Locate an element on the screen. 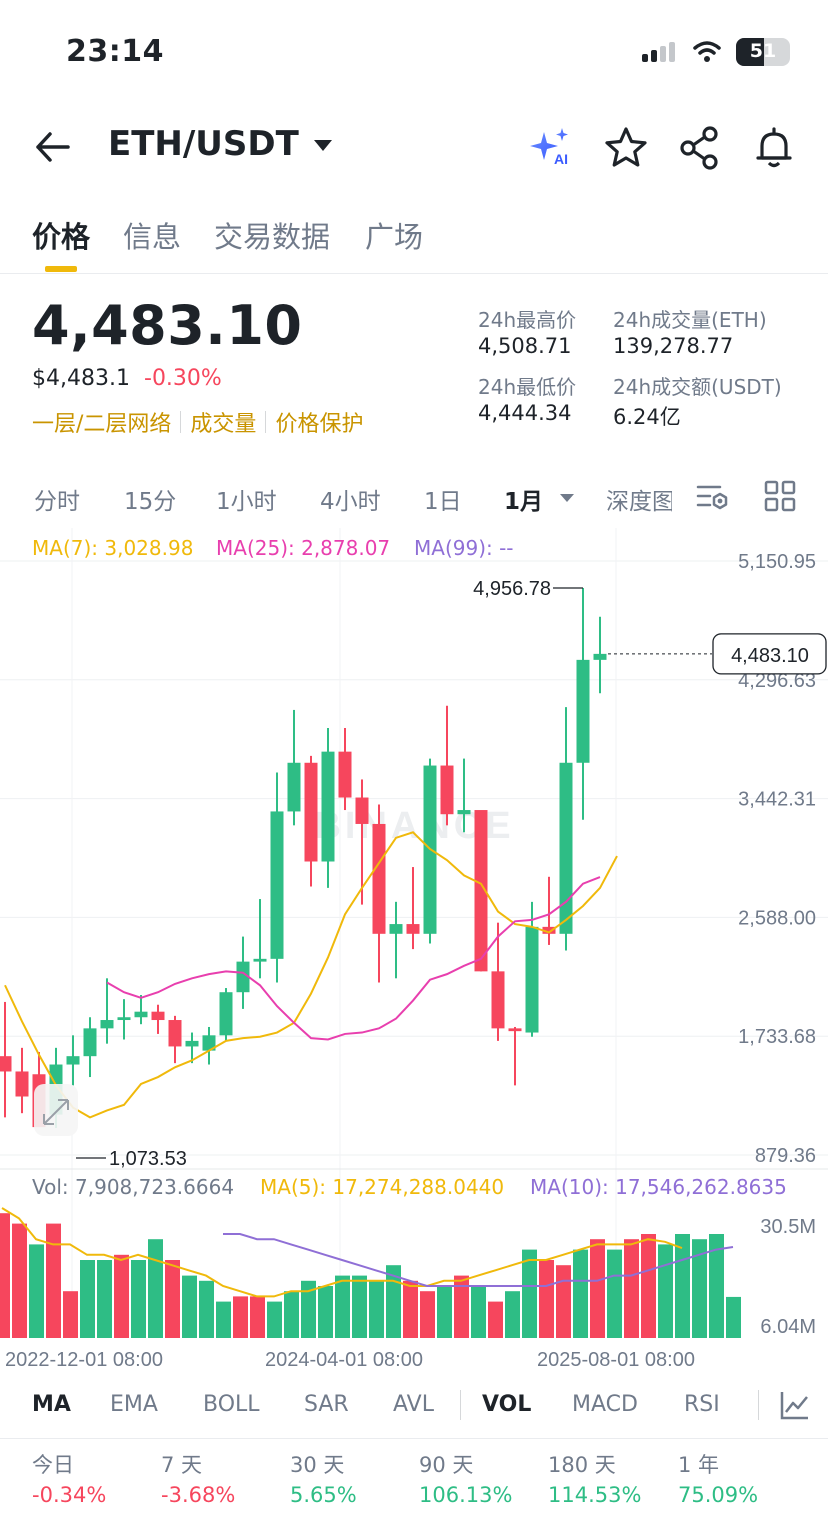 The width and height of the screenshot is (828, 1523). favorite-star-icon is located at coordinates (626, 148).